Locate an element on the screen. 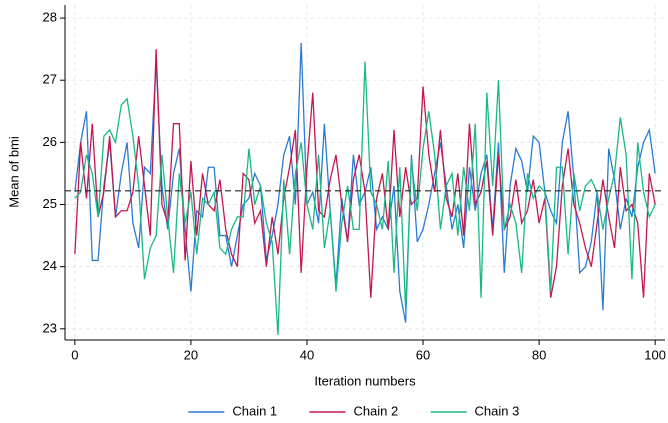 This screenshot has height=423, width=668. x-tick-label: 40 is located at coordinates (307, 354).